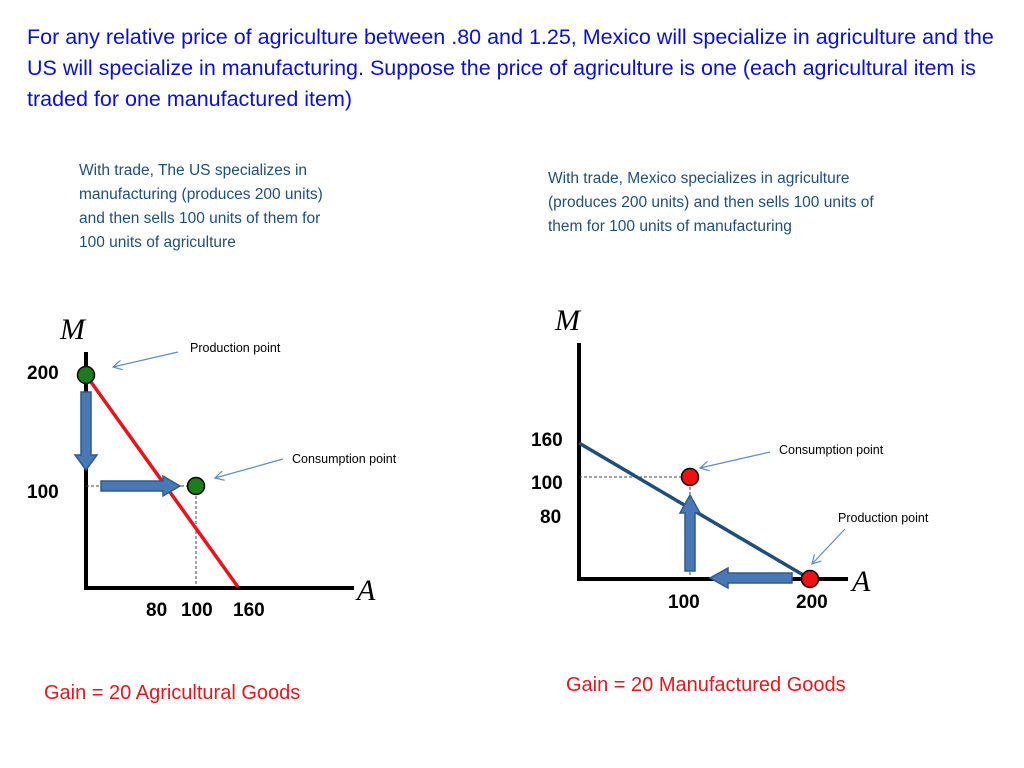 This screenshot has height=768, width=1024. I want to click on us-production-callout-arrow, so click(146, 359).